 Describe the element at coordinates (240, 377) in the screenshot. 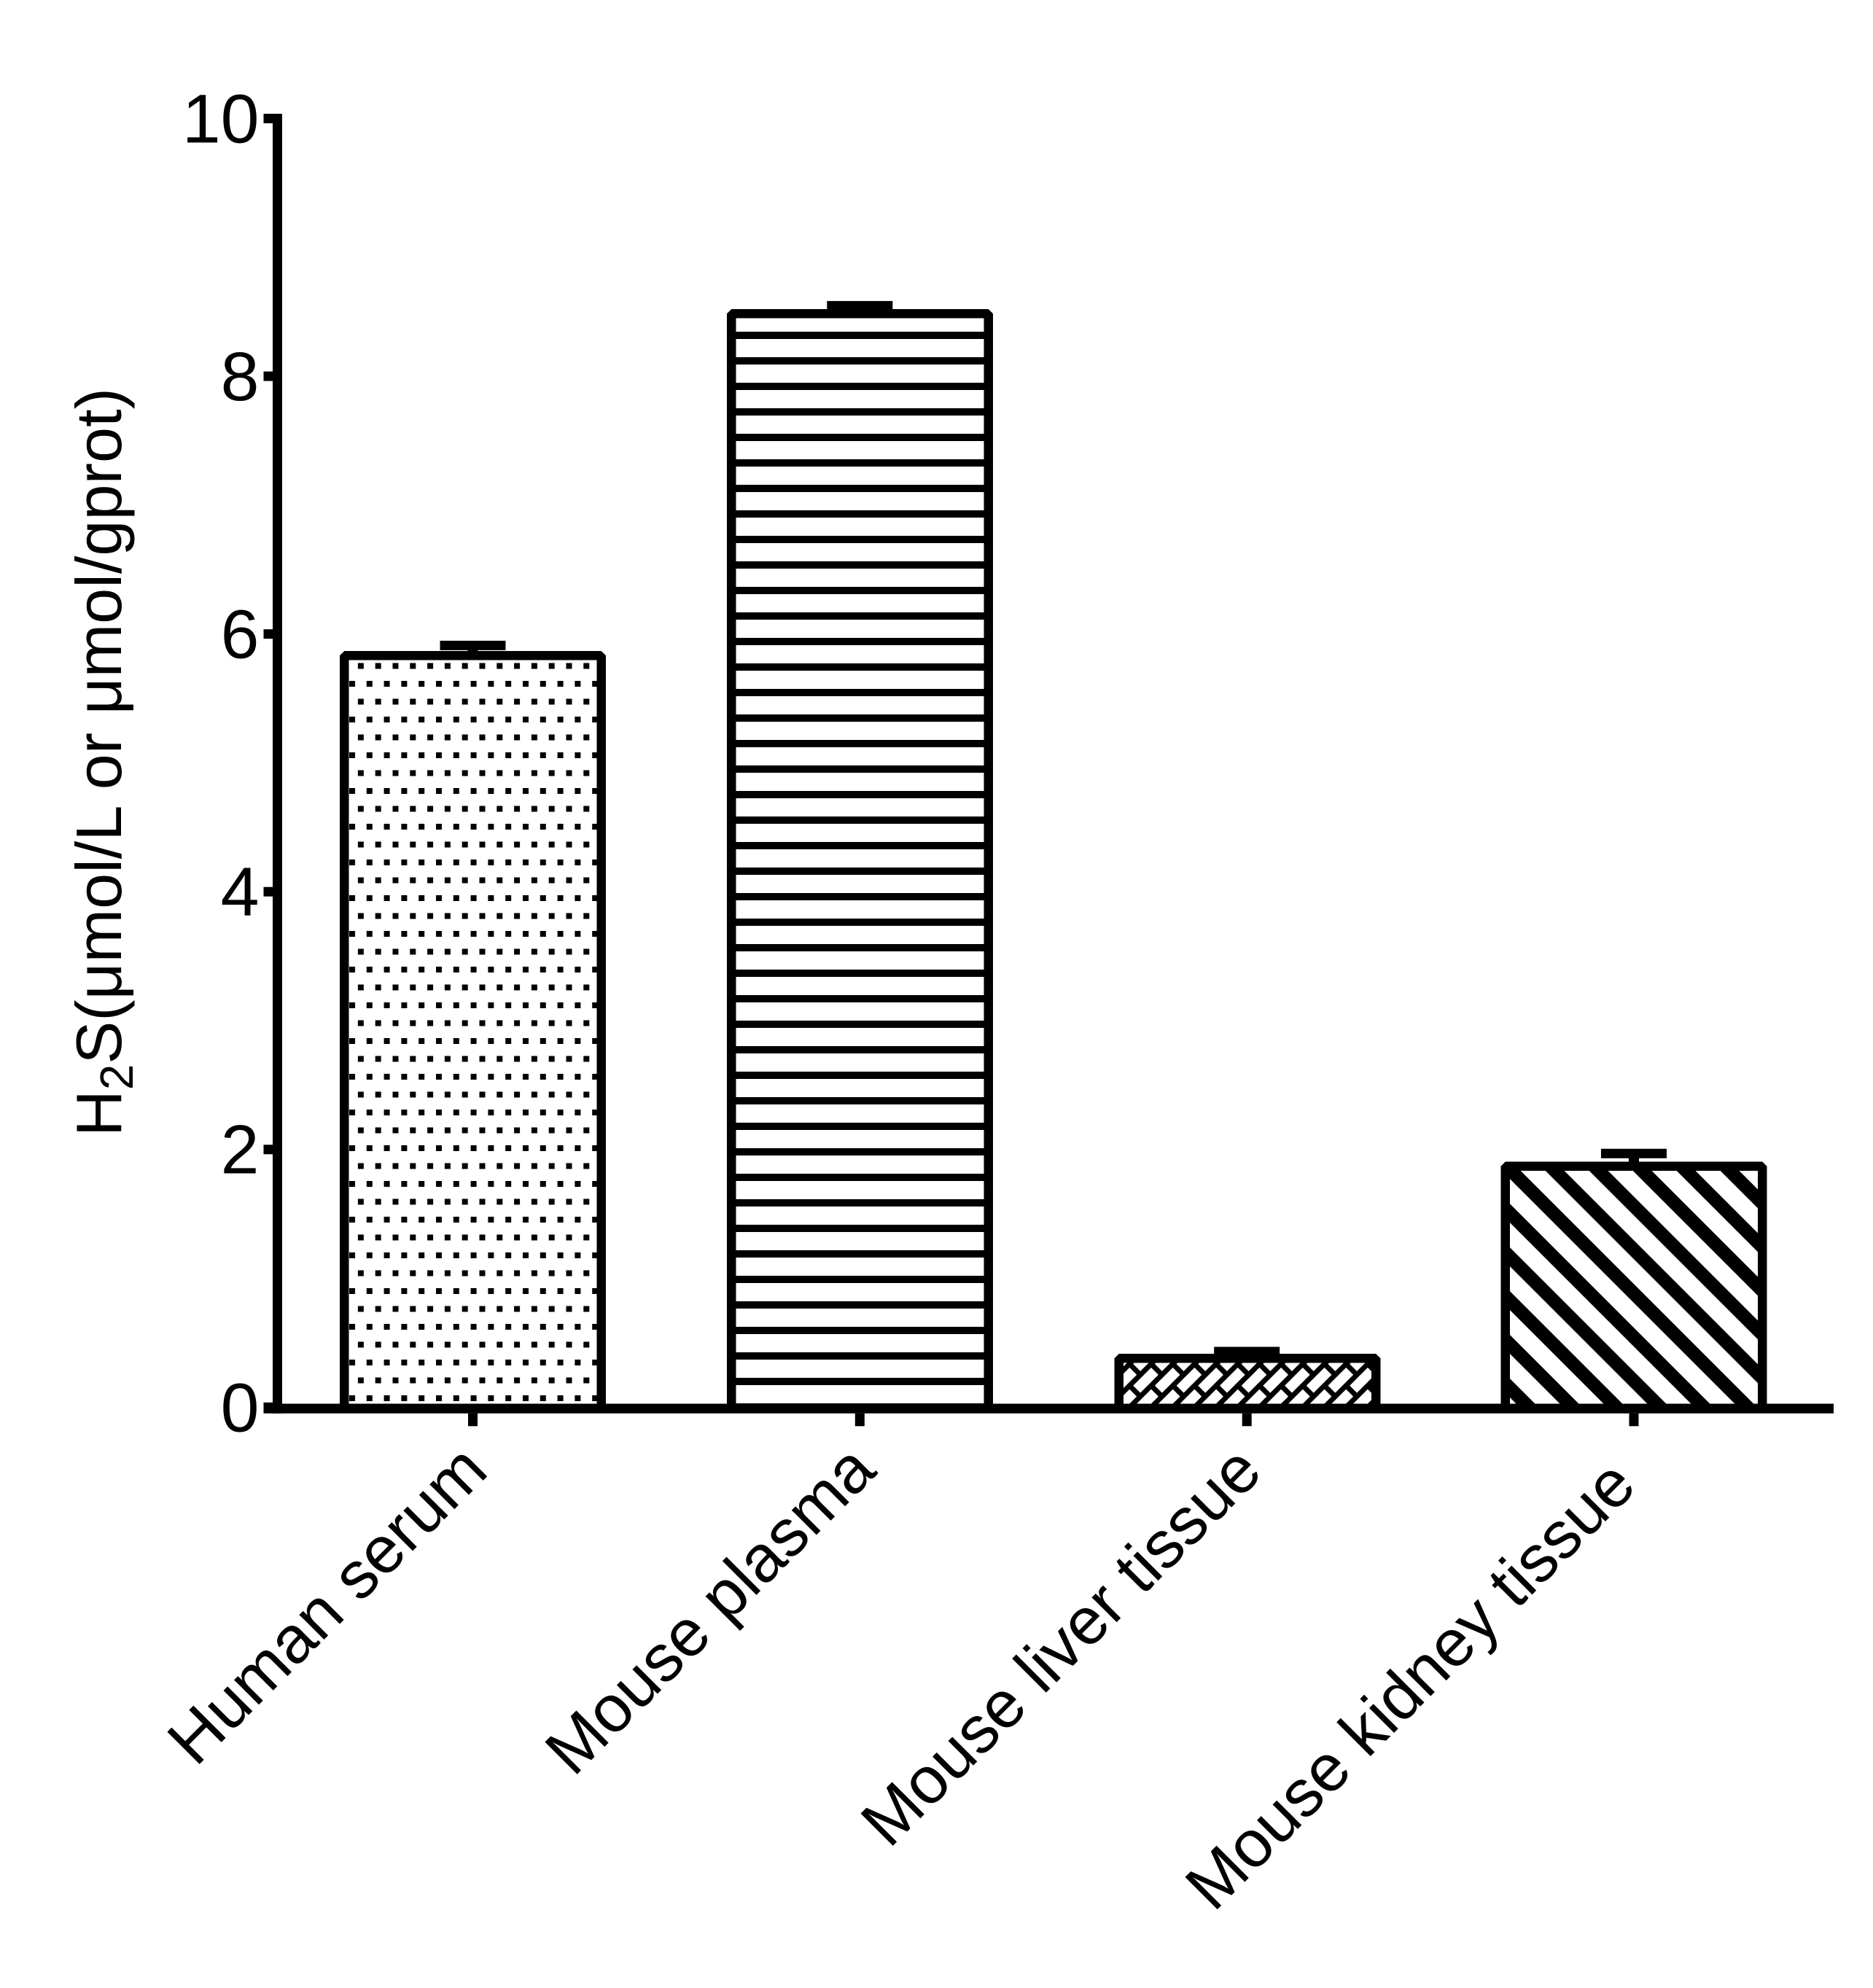

I see `svg-text: 8` at that location.